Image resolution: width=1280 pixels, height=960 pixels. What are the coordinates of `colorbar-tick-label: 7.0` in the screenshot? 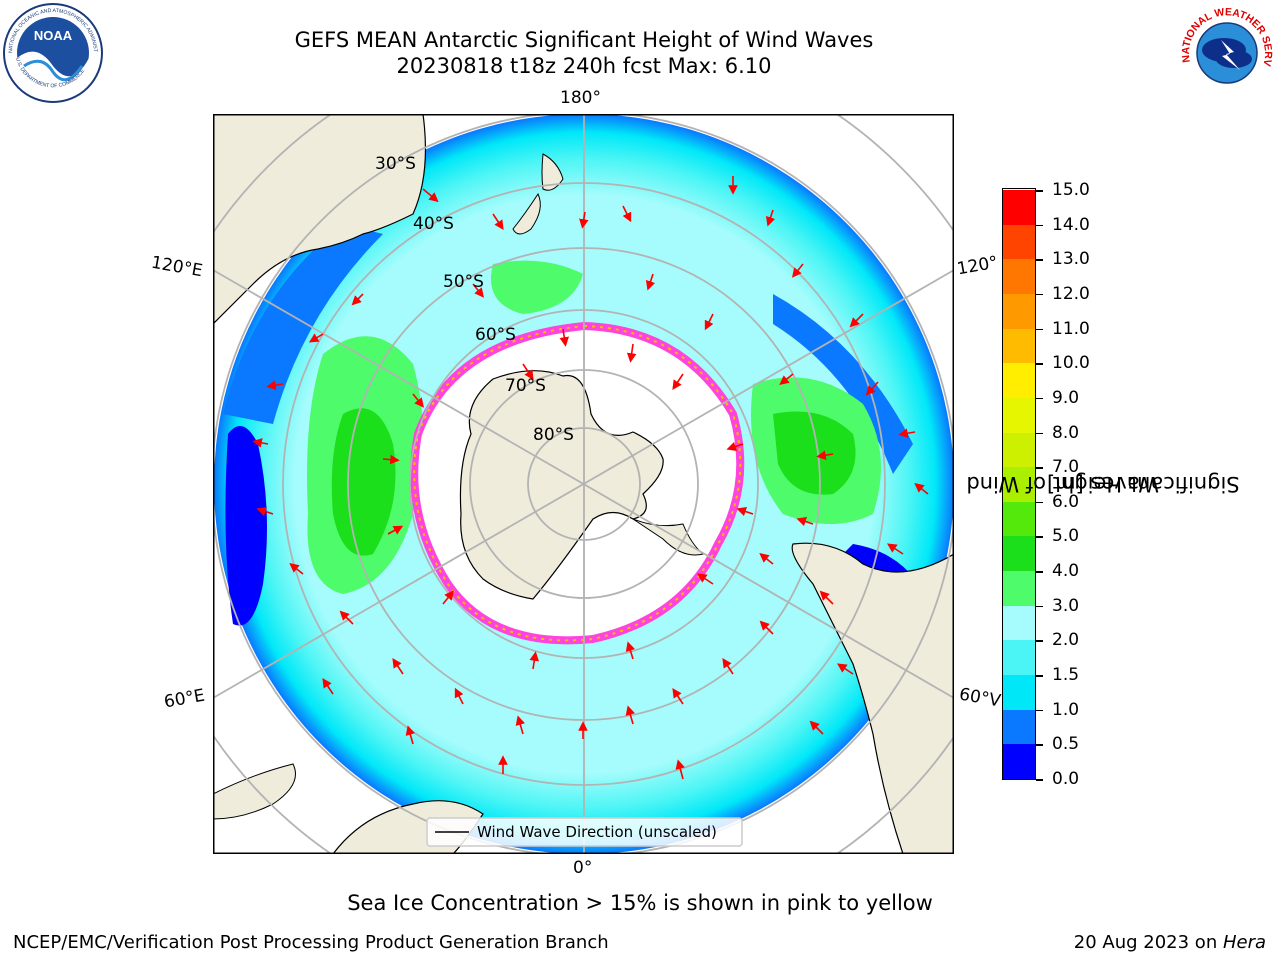 It's located at (1066, 467).